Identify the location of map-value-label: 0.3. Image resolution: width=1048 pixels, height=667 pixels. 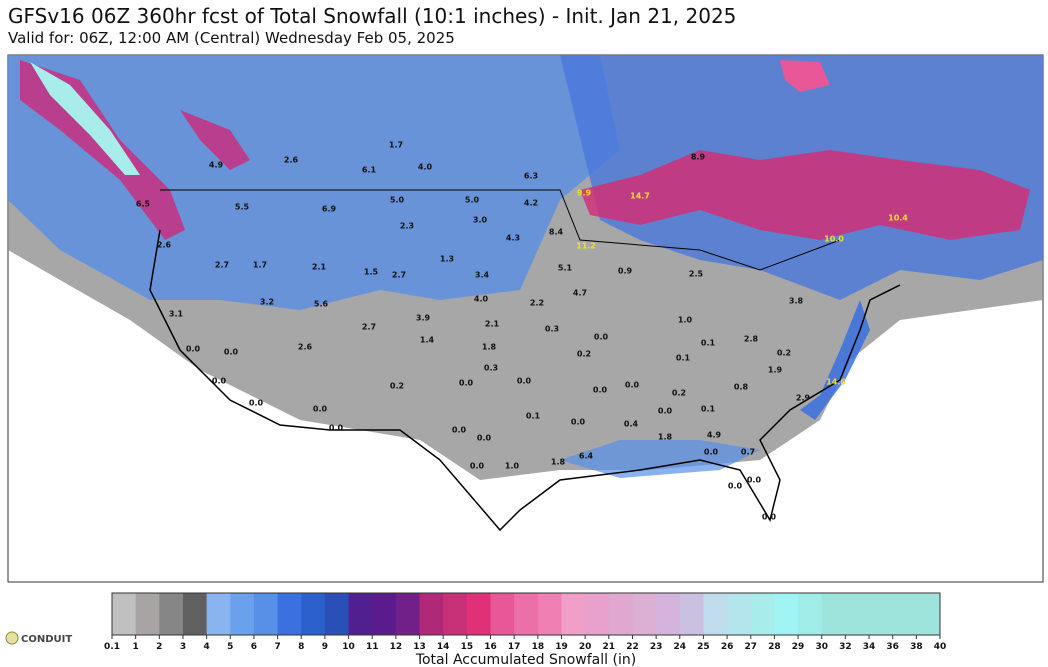
(491, 368).